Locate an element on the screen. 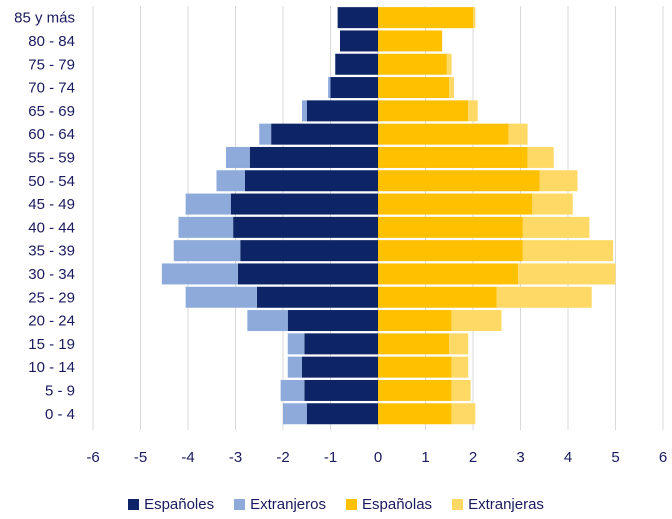  y-tick-label: 75 - 79 is located at coordinates (51, 64).